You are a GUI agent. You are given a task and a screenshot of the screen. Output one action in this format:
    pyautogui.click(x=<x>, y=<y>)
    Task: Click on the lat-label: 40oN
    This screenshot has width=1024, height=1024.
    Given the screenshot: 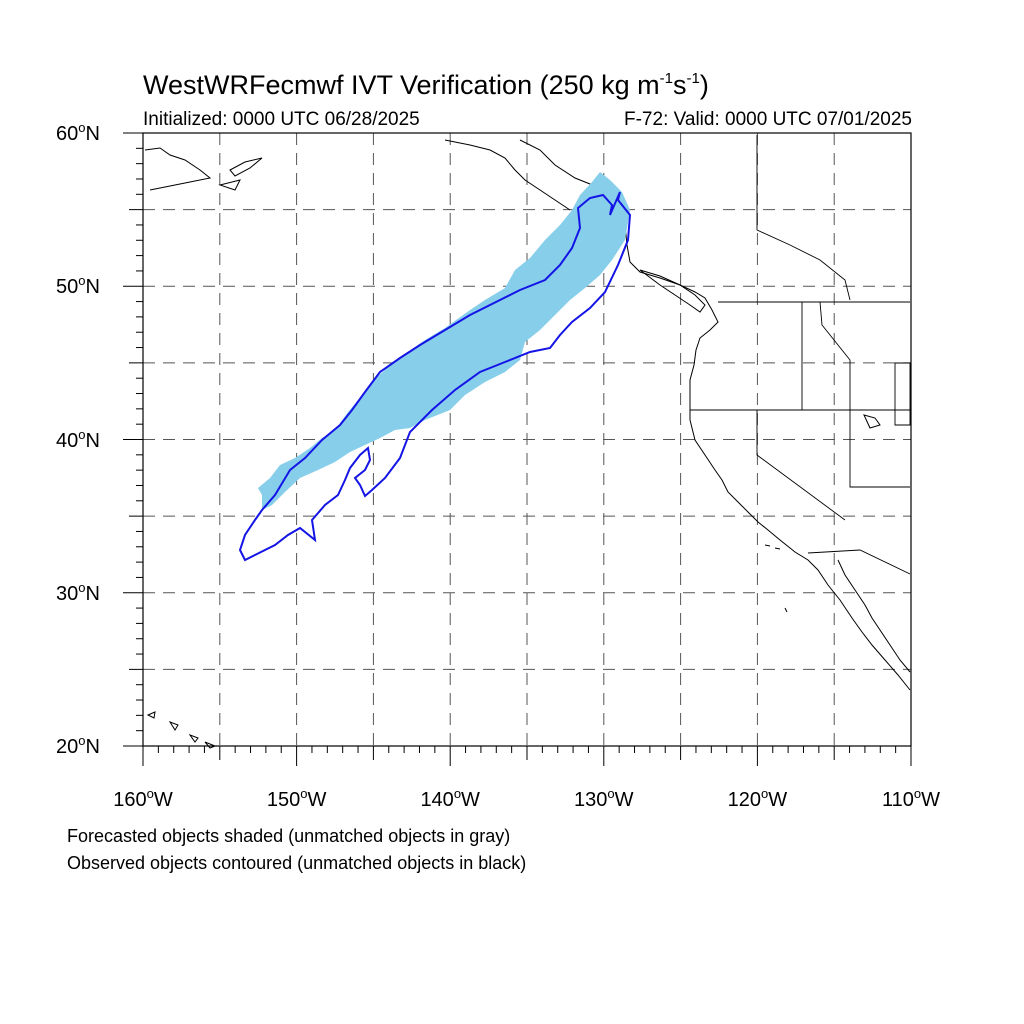 What is the action you would take?
    pyautogui.click(x=78, y=439)
    